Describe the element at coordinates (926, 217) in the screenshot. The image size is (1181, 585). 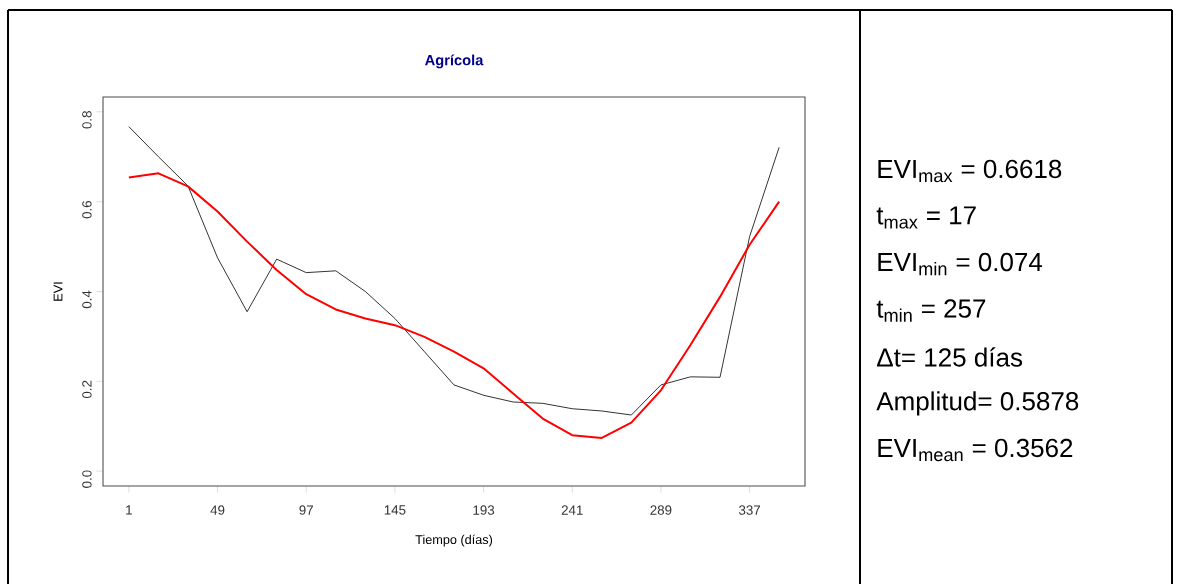
I see `text: t$_{max}$ = 17` at that location.